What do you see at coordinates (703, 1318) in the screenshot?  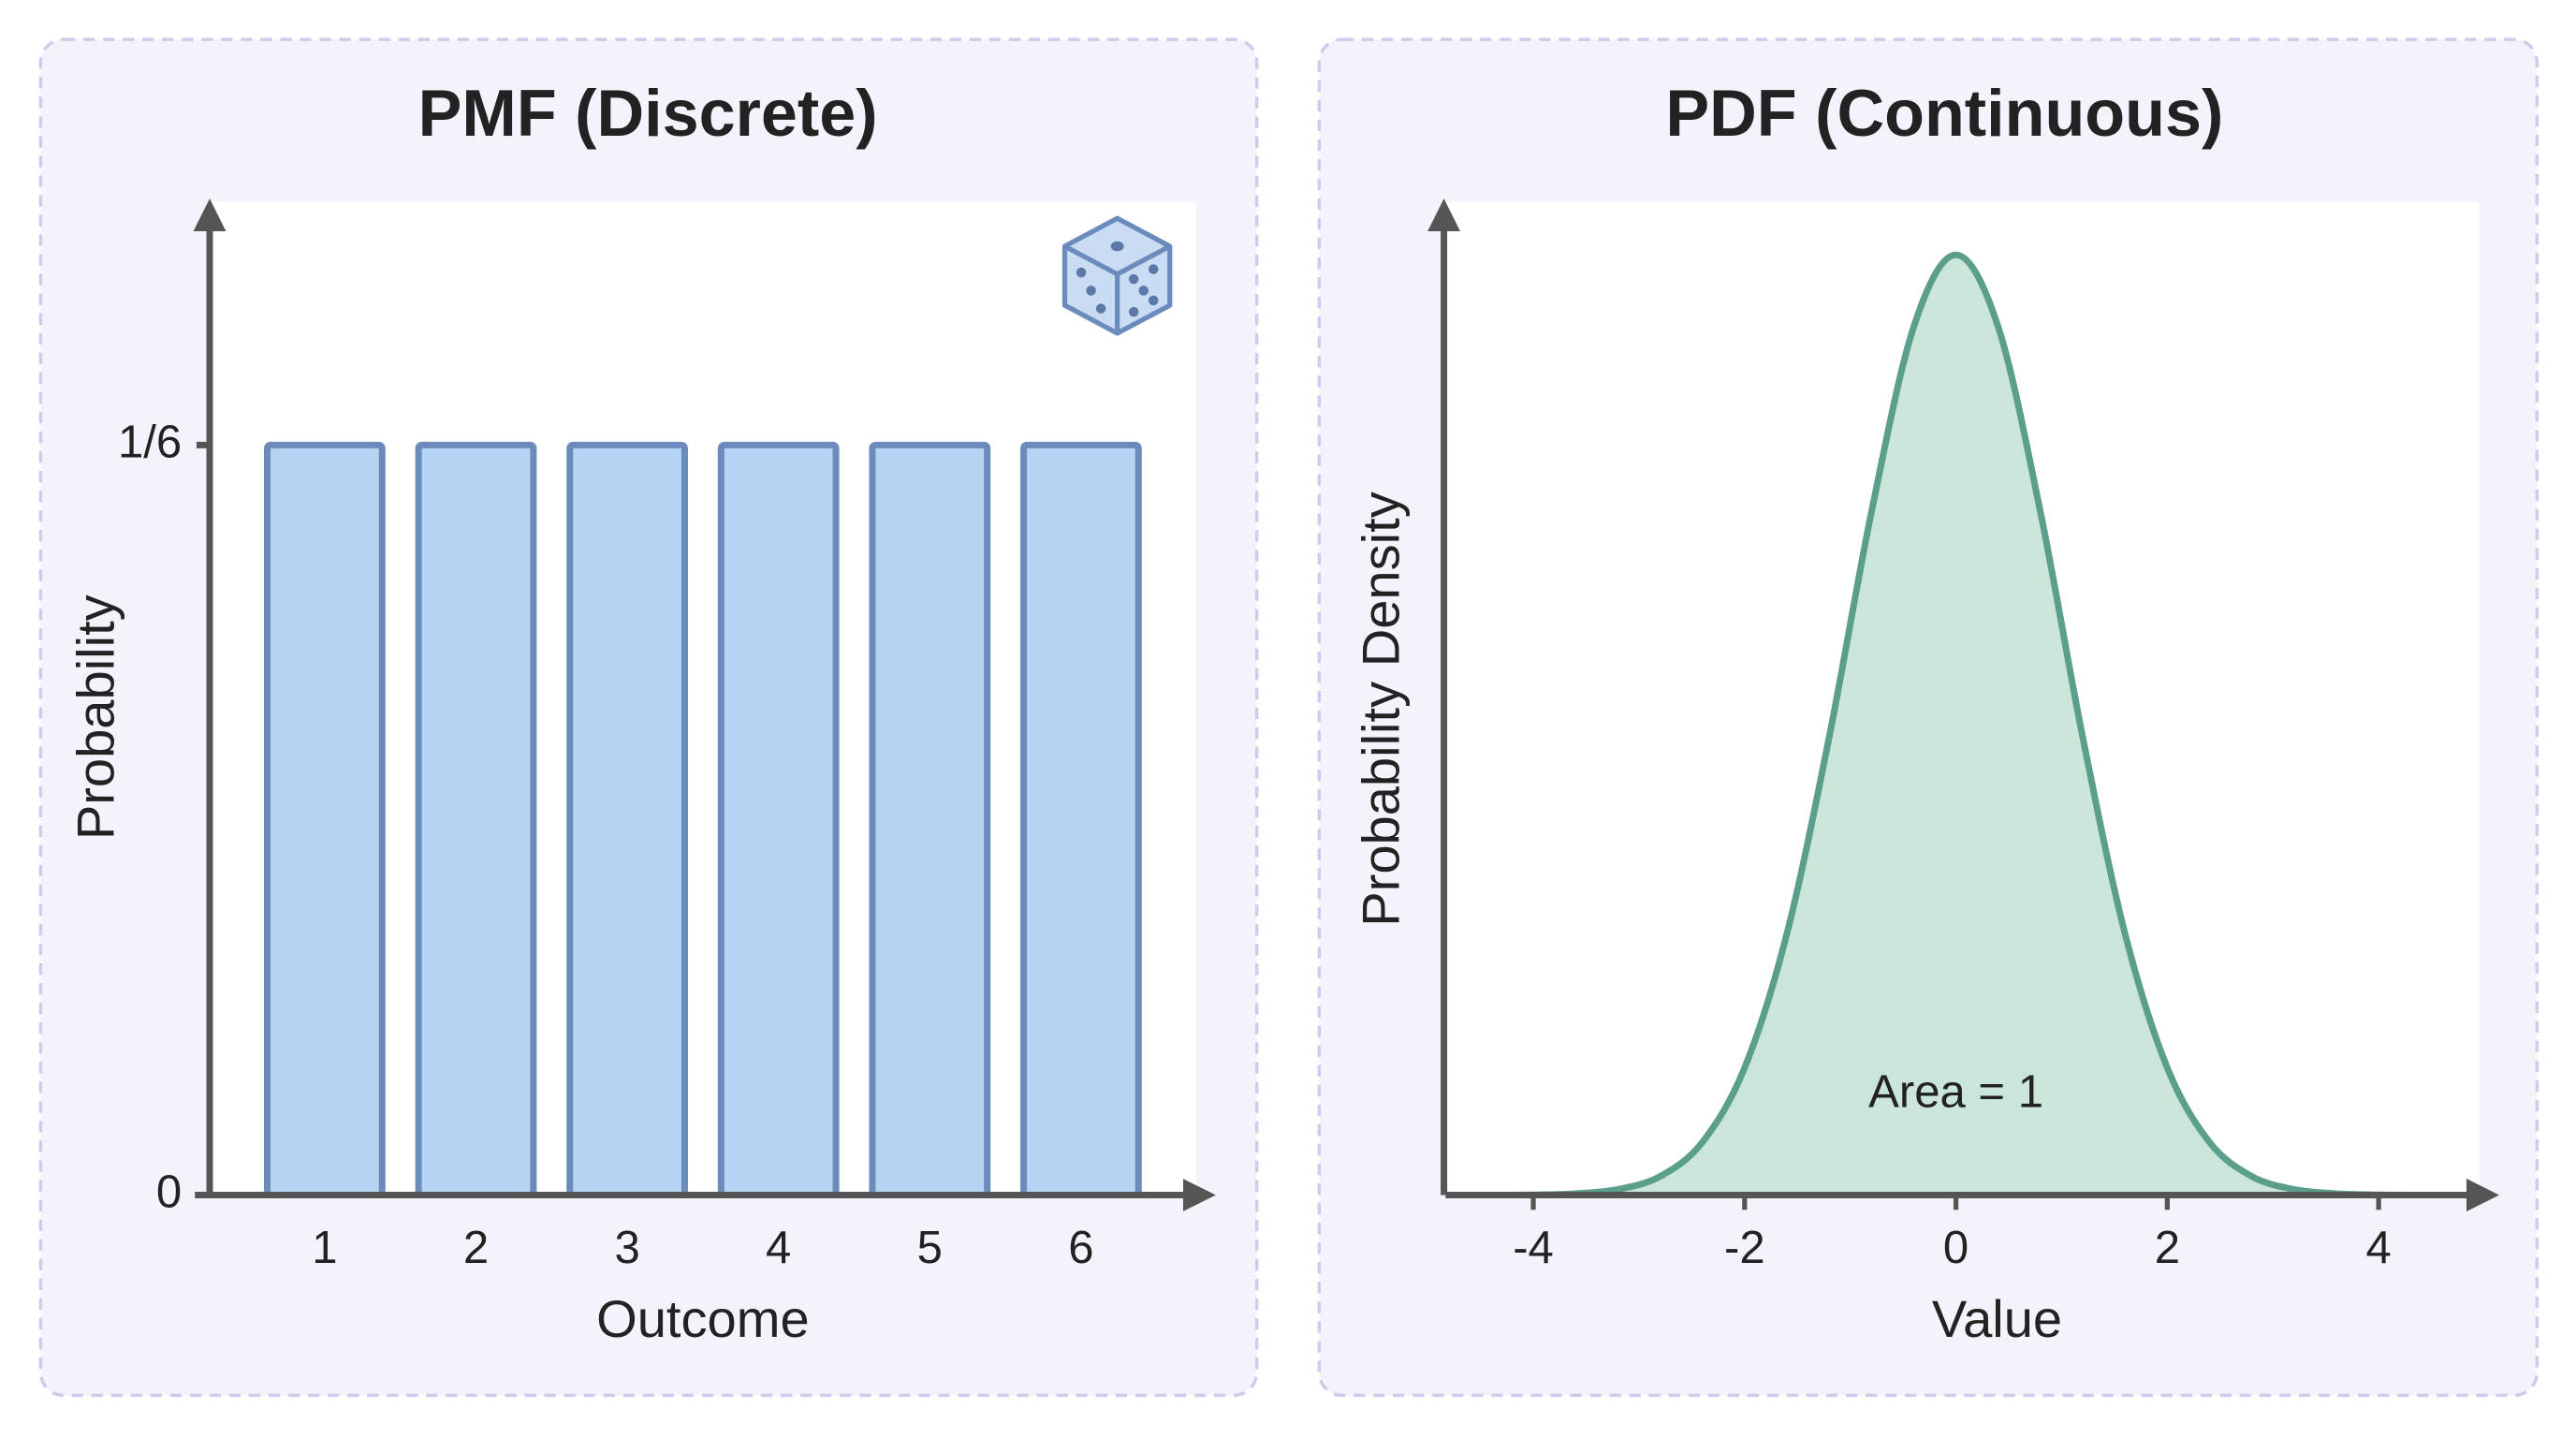 I see `x-axis-label: Outcome` at bounding box center [703, 1318].